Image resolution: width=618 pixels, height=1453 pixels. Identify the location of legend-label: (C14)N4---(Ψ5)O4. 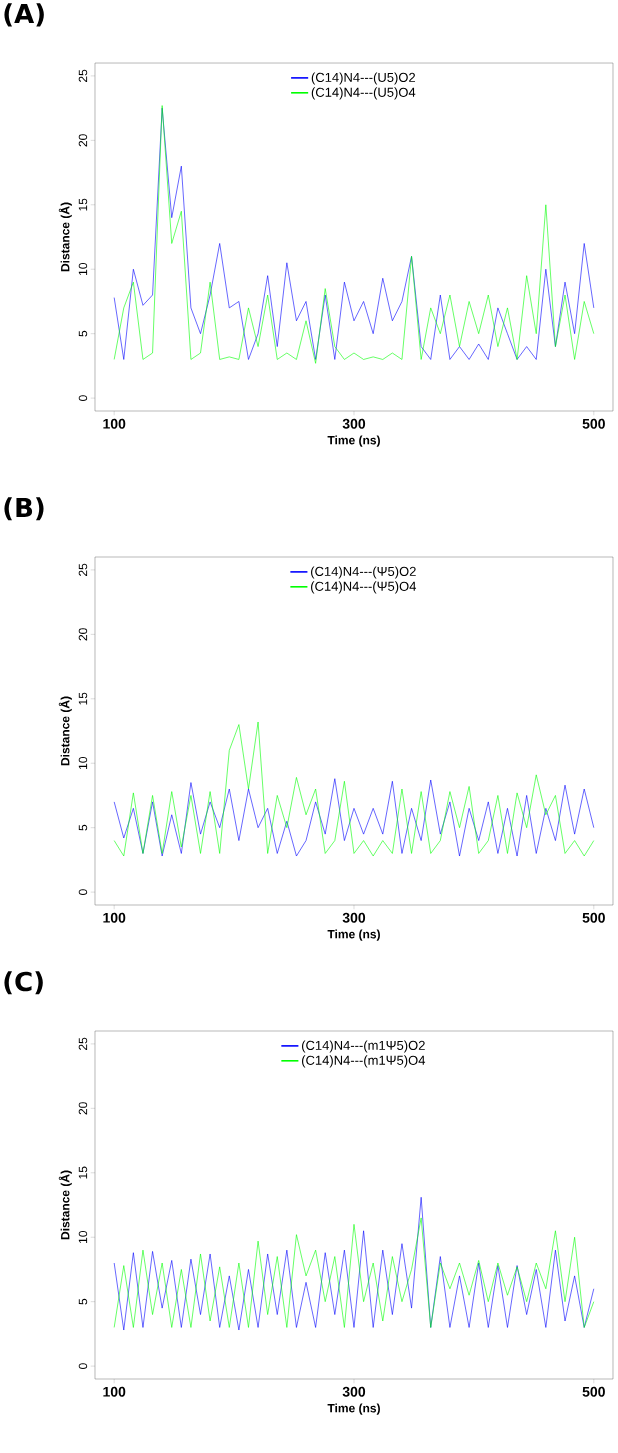
(364, 587).